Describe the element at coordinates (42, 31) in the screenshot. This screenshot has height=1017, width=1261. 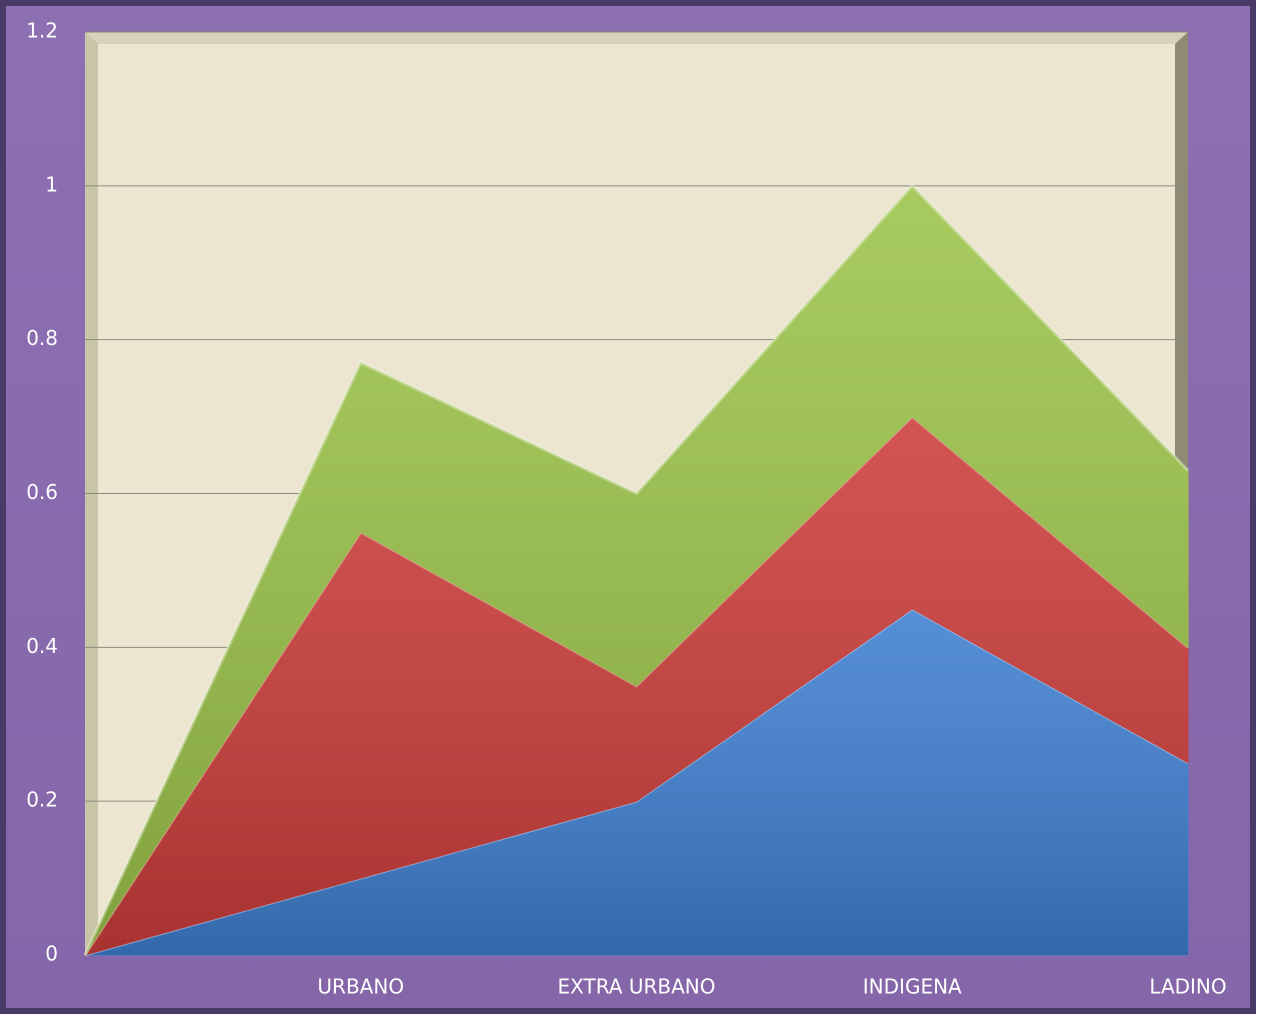
I see `y-tick-label: 1.2` at that location.